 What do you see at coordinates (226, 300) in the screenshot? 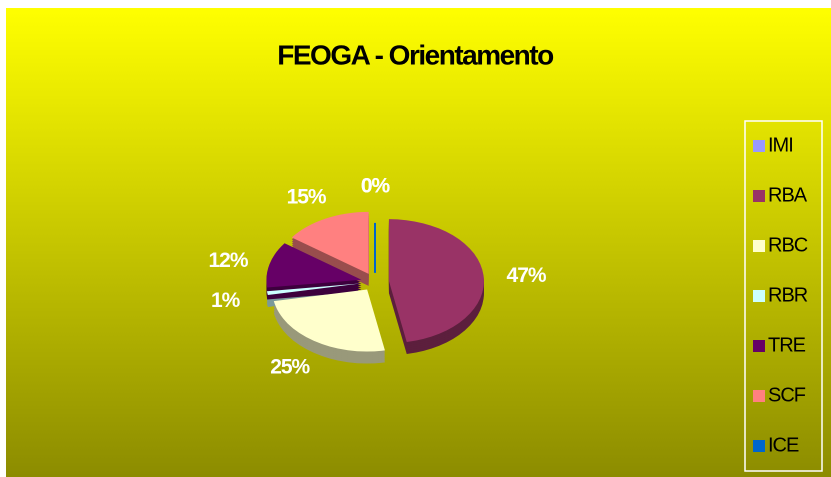
I see `data-label: 1%` at bounding box center [226, 300].